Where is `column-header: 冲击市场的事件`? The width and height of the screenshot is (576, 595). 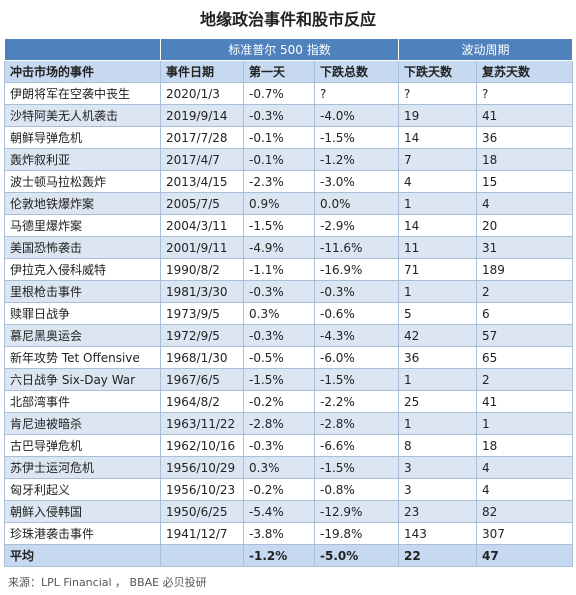
column-header: 冲击市场的事件 is located at coordinates (82, 71).